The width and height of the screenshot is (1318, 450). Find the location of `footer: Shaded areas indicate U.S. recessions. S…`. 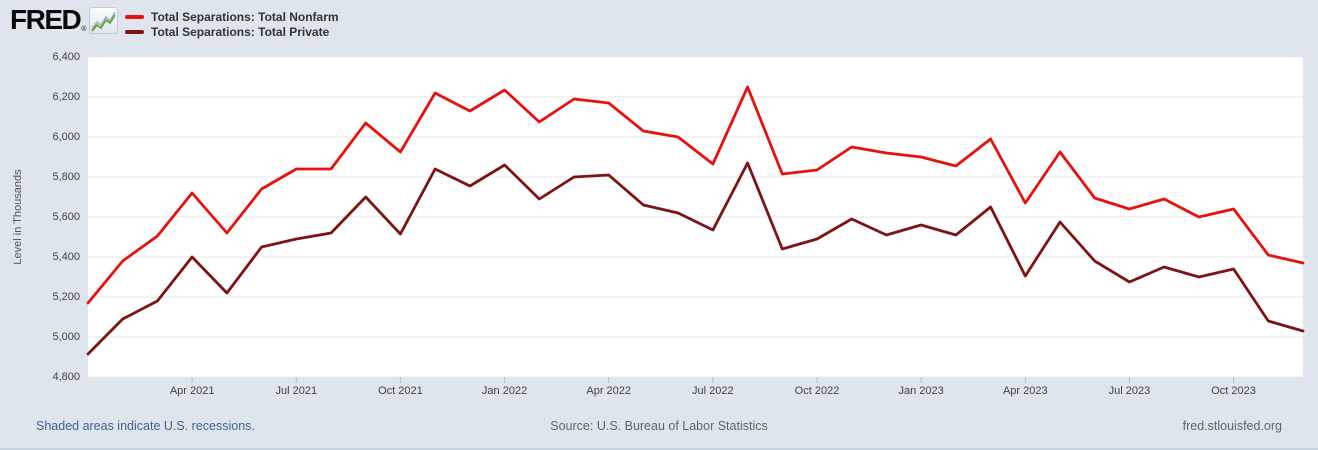

footer: Shaded areas indicate U.S. recessions. S… is located at coordinates (659, 428).